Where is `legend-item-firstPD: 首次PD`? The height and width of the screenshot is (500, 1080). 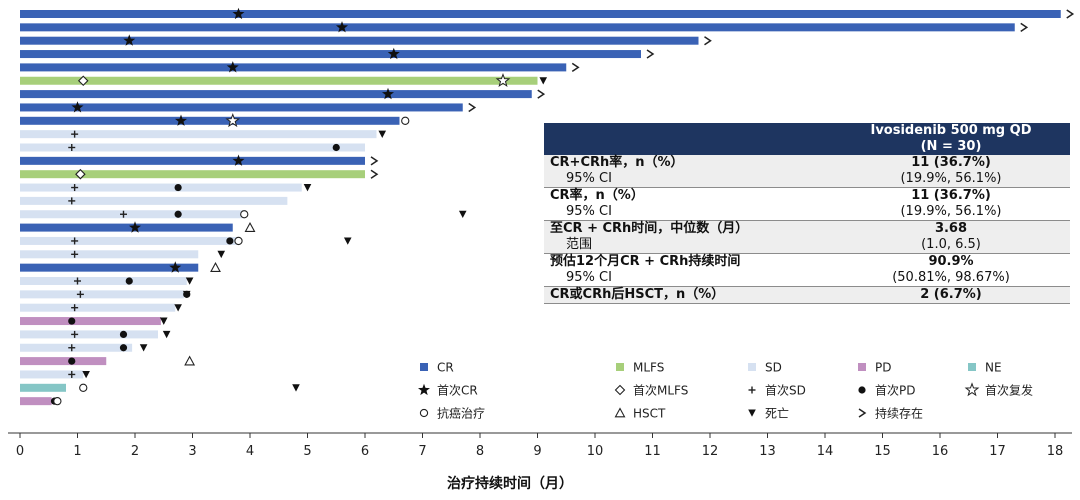
legend-item-firstPD: 首次PD is located at coordinates (886, 391).